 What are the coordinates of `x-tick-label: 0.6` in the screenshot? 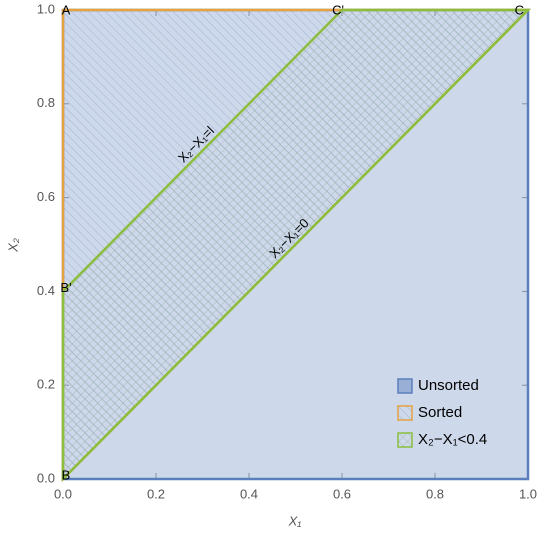 It's located at (342, 493).